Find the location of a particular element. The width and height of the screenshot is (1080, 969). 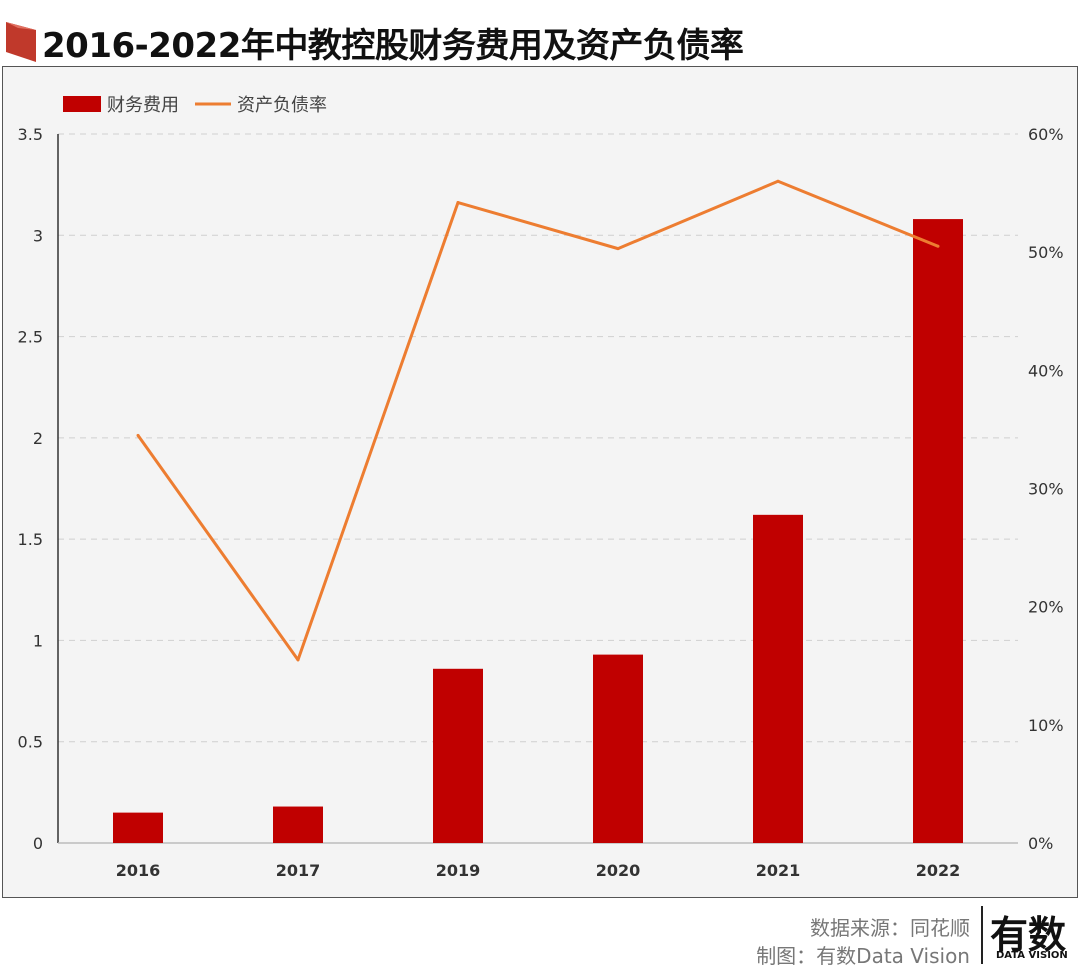

y-right-tick-label: 30% is located at coordinates (1046, 489).